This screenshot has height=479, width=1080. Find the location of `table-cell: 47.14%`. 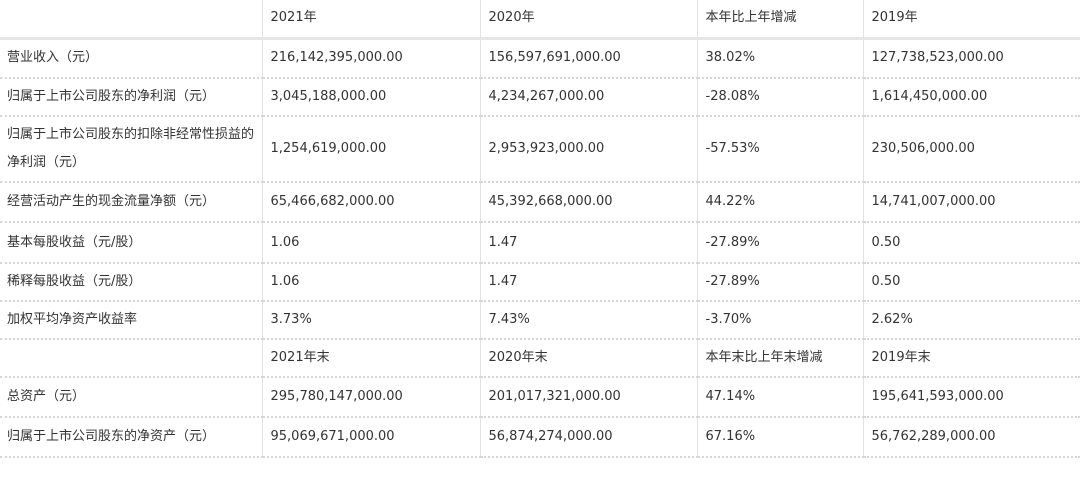

table-cell: 47.14% is located at coordinates (779, 397).